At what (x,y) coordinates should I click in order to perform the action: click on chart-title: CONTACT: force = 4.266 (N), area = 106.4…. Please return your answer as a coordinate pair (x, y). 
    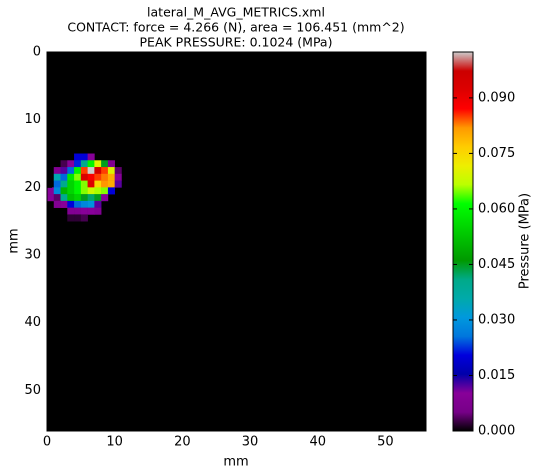
    Looking at the image, I should click on (235, 27).